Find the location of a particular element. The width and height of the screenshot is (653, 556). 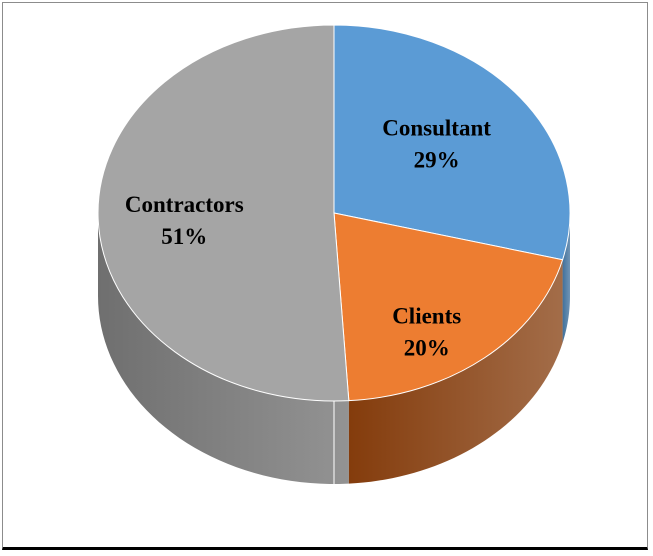

slice-percent-contractors: 51% is located at coordinates (184, 236).